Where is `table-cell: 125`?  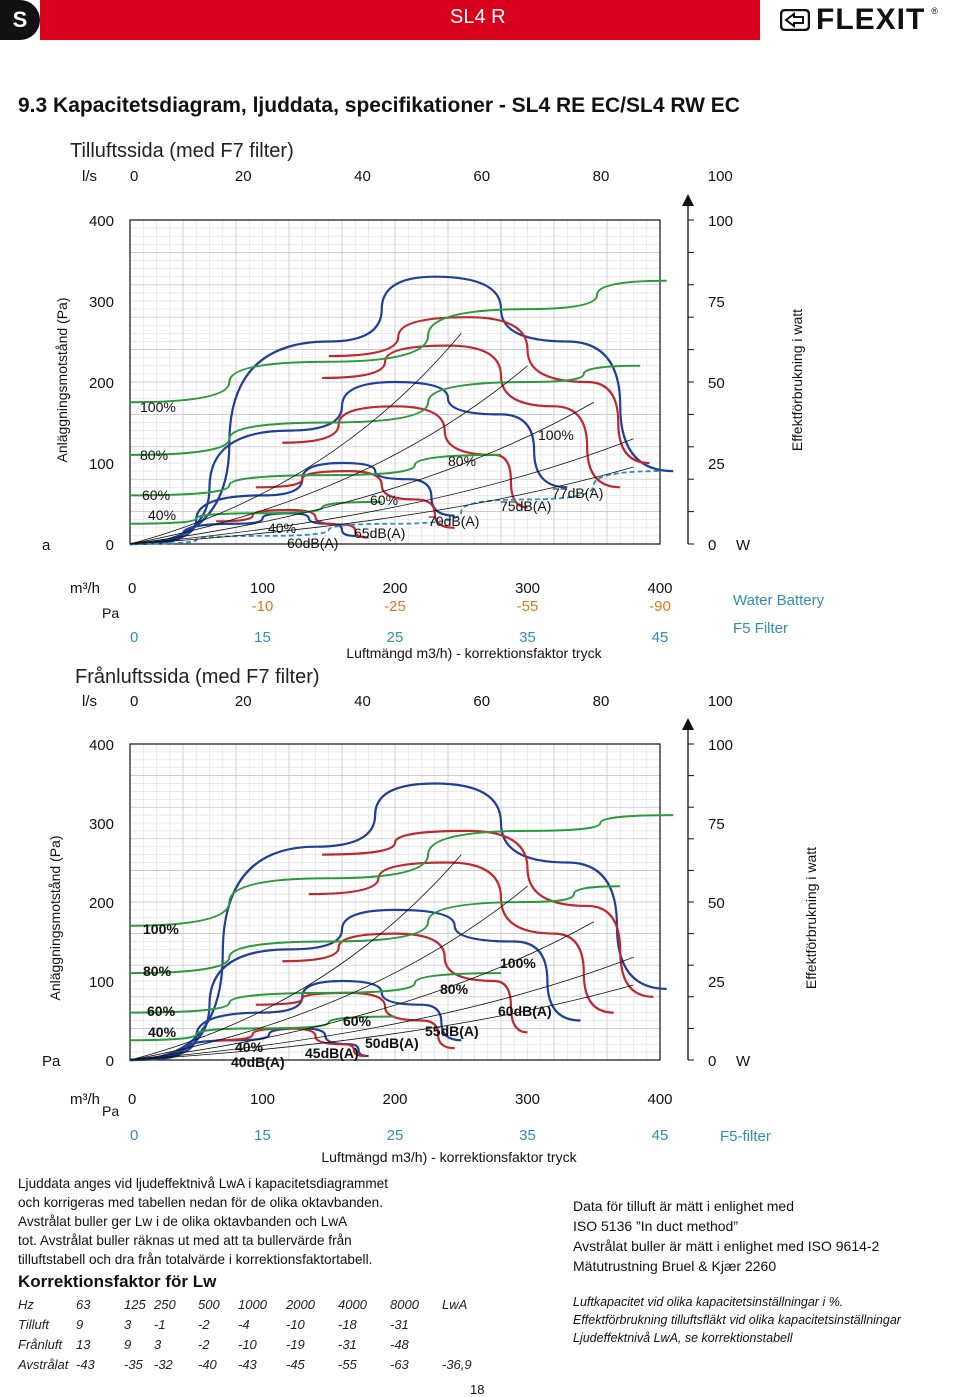
table-cell: 125 is located at coordinates (135, 1304).